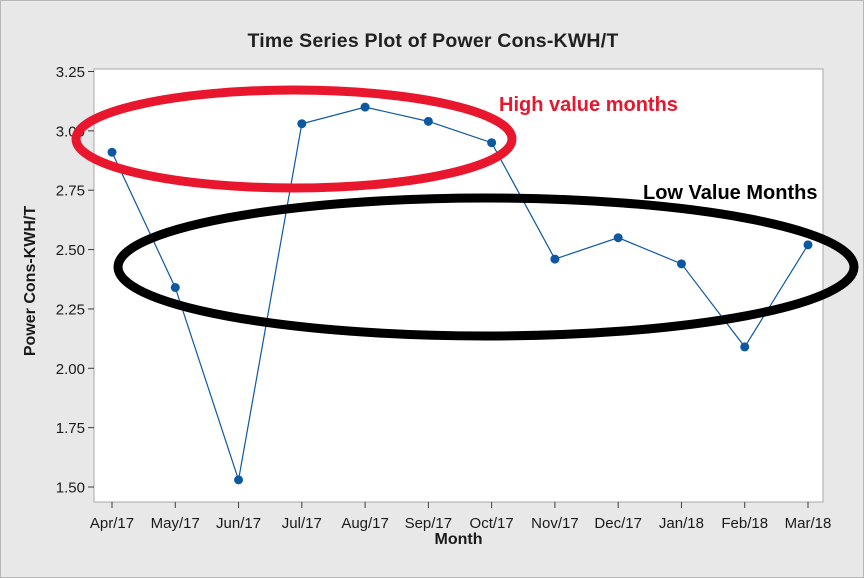 Image resolution: width=864 pixels, height=578 pixels. What do you see at coordinates (429, 523) in the screenshot?
I see `x-tick-label: Sep/17` at bounding box center [429, 523].